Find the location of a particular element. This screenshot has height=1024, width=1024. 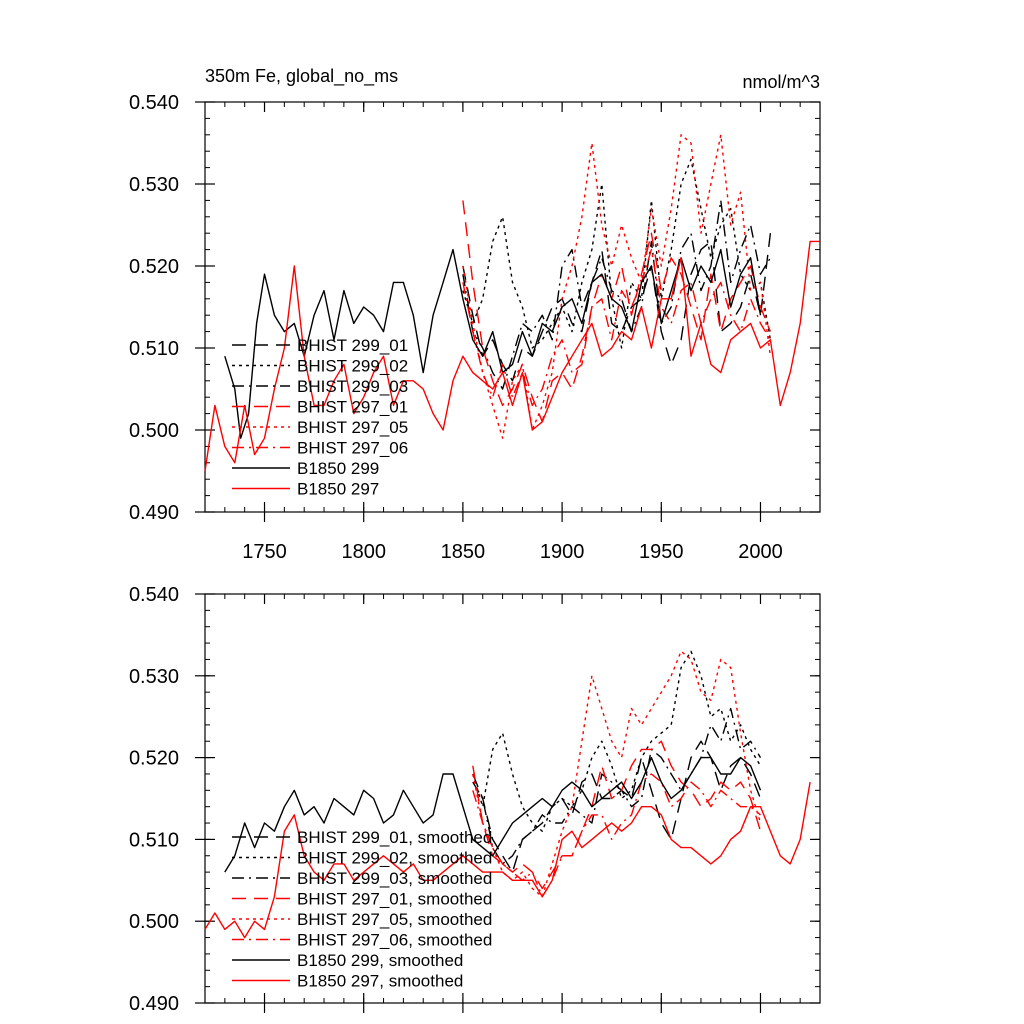

top-chart-title: 350m Fe, global_no_ms is located at coordinates (301, 76).